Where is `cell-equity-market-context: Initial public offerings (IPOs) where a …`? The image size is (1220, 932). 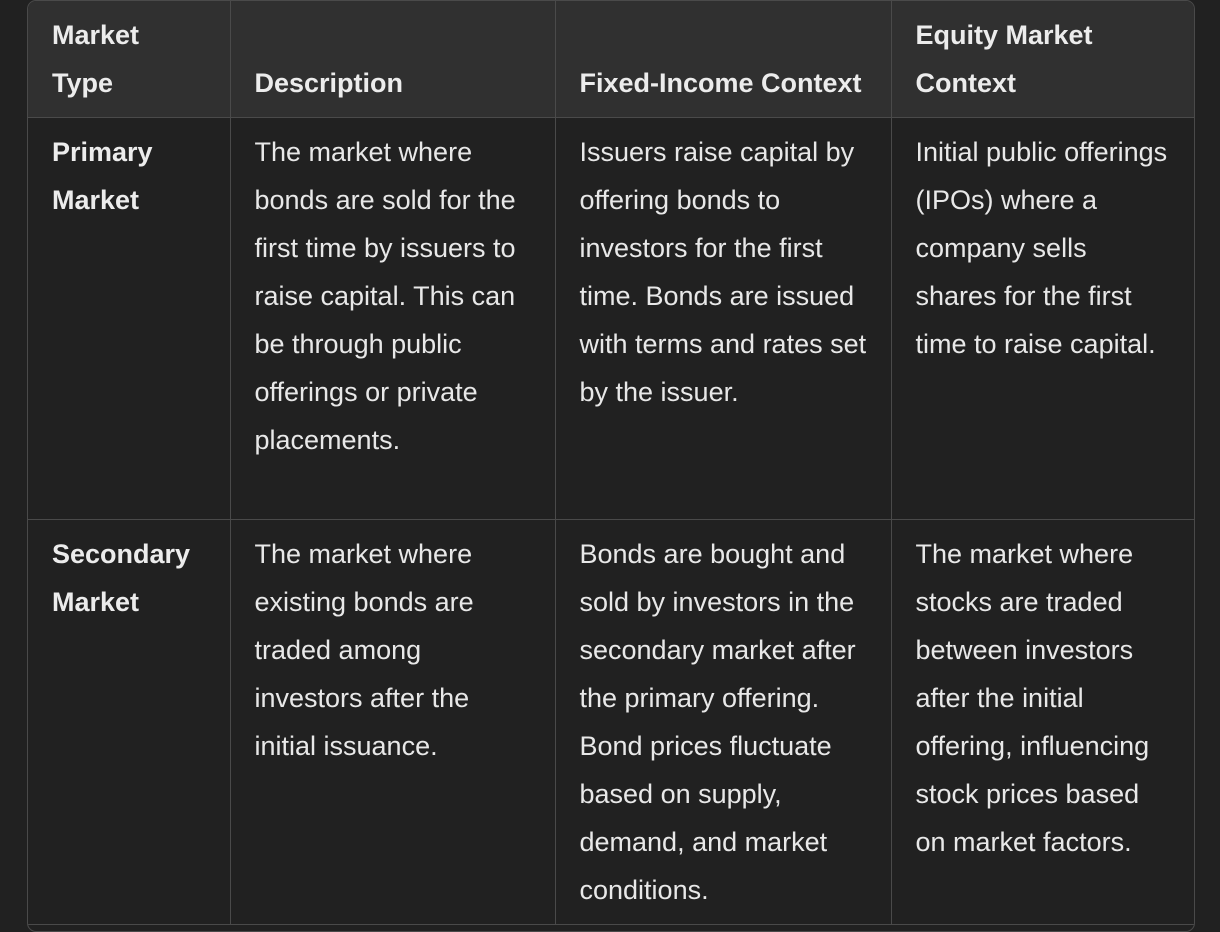 cell-equity-market-context: Initial public offerings (IPOs) where a … is located at coordinates (1042, 318).